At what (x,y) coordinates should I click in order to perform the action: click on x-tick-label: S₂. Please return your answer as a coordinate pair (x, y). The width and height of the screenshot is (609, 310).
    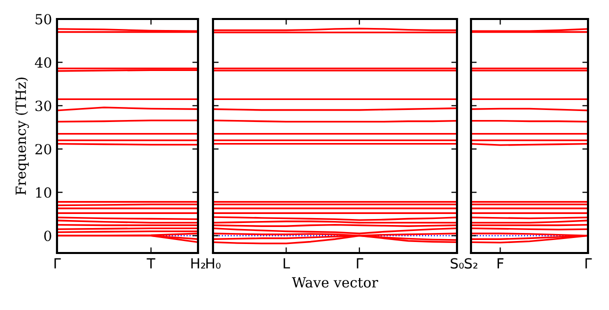
    Looking at the image, I should click on (471, 263).